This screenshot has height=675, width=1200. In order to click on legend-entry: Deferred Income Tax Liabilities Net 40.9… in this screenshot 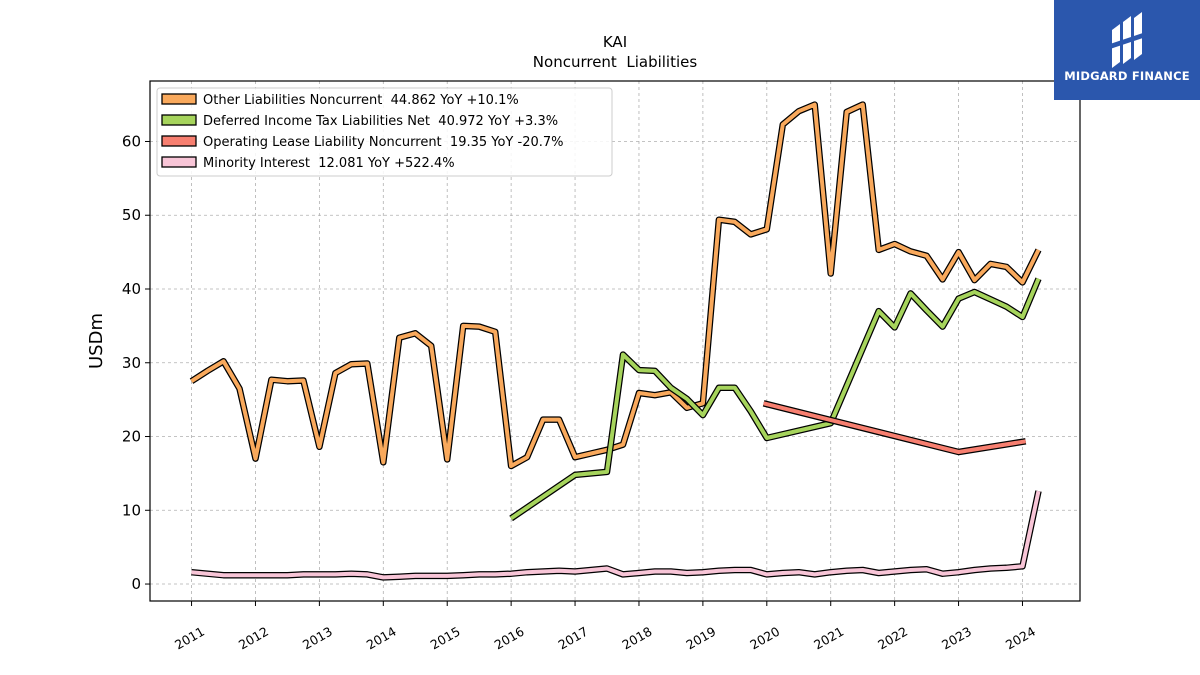, I will do `click(359, 121)`.